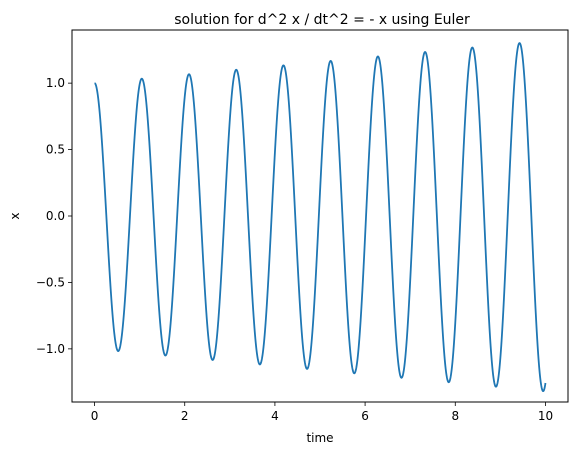  Describe the element at coordinates (365, 416) in the screenshot. I see `x-tick-label: 6` at that location.